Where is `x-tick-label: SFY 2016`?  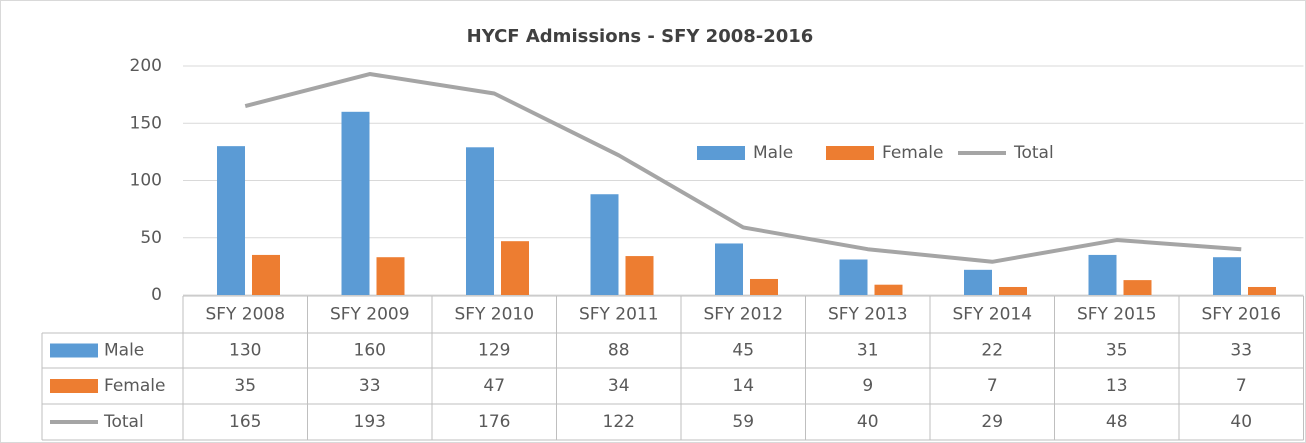
x-tick-label: SFY 2016 is located at coordinates (1241, 315).